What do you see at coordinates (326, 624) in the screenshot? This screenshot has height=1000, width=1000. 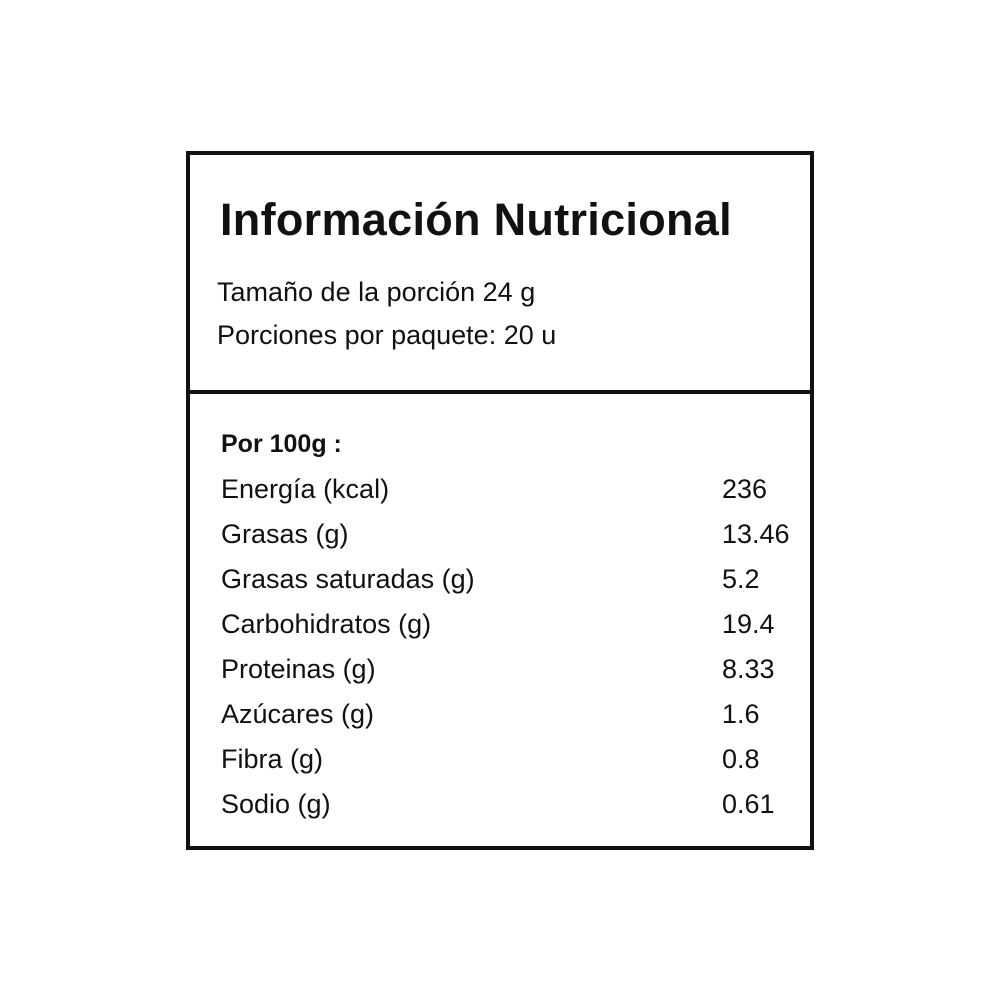 I see `nutrient-name: Carbohidratos (g)` at bounding box center [326, 624].